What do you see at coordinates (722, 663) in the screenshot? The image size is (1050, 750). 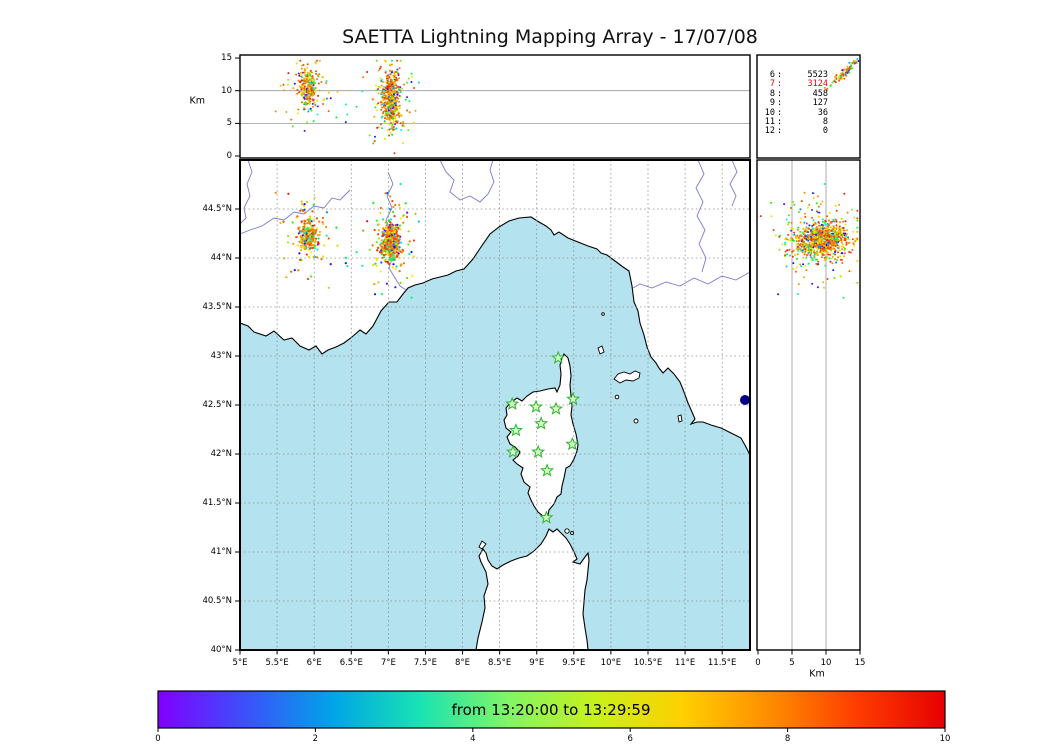 I see `lon-tick-label: 11.5°E` at bounding box center [722, 663].